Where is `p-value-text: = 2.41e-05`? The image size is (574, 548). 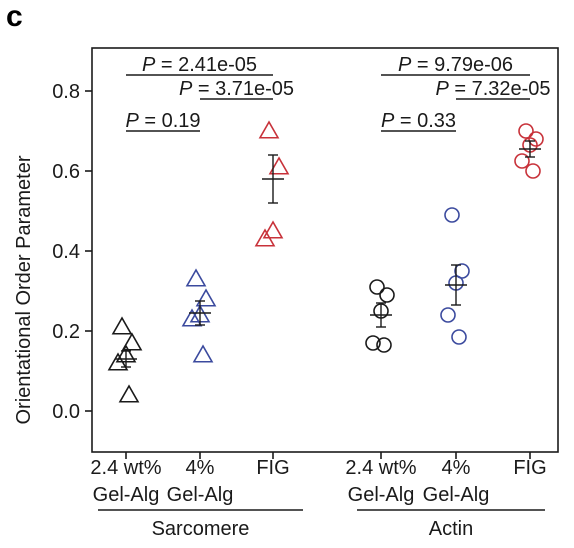
p-value-text: = 2.41e-05 is located at coordinates (206, 65).